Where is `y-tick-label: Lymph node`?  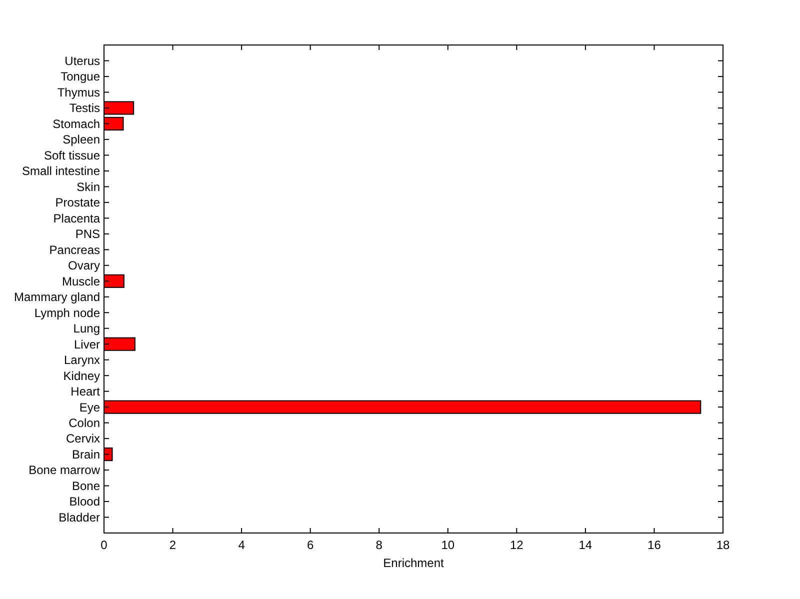
y-tick-label: Lymph node is located at coordinates (67, 313).